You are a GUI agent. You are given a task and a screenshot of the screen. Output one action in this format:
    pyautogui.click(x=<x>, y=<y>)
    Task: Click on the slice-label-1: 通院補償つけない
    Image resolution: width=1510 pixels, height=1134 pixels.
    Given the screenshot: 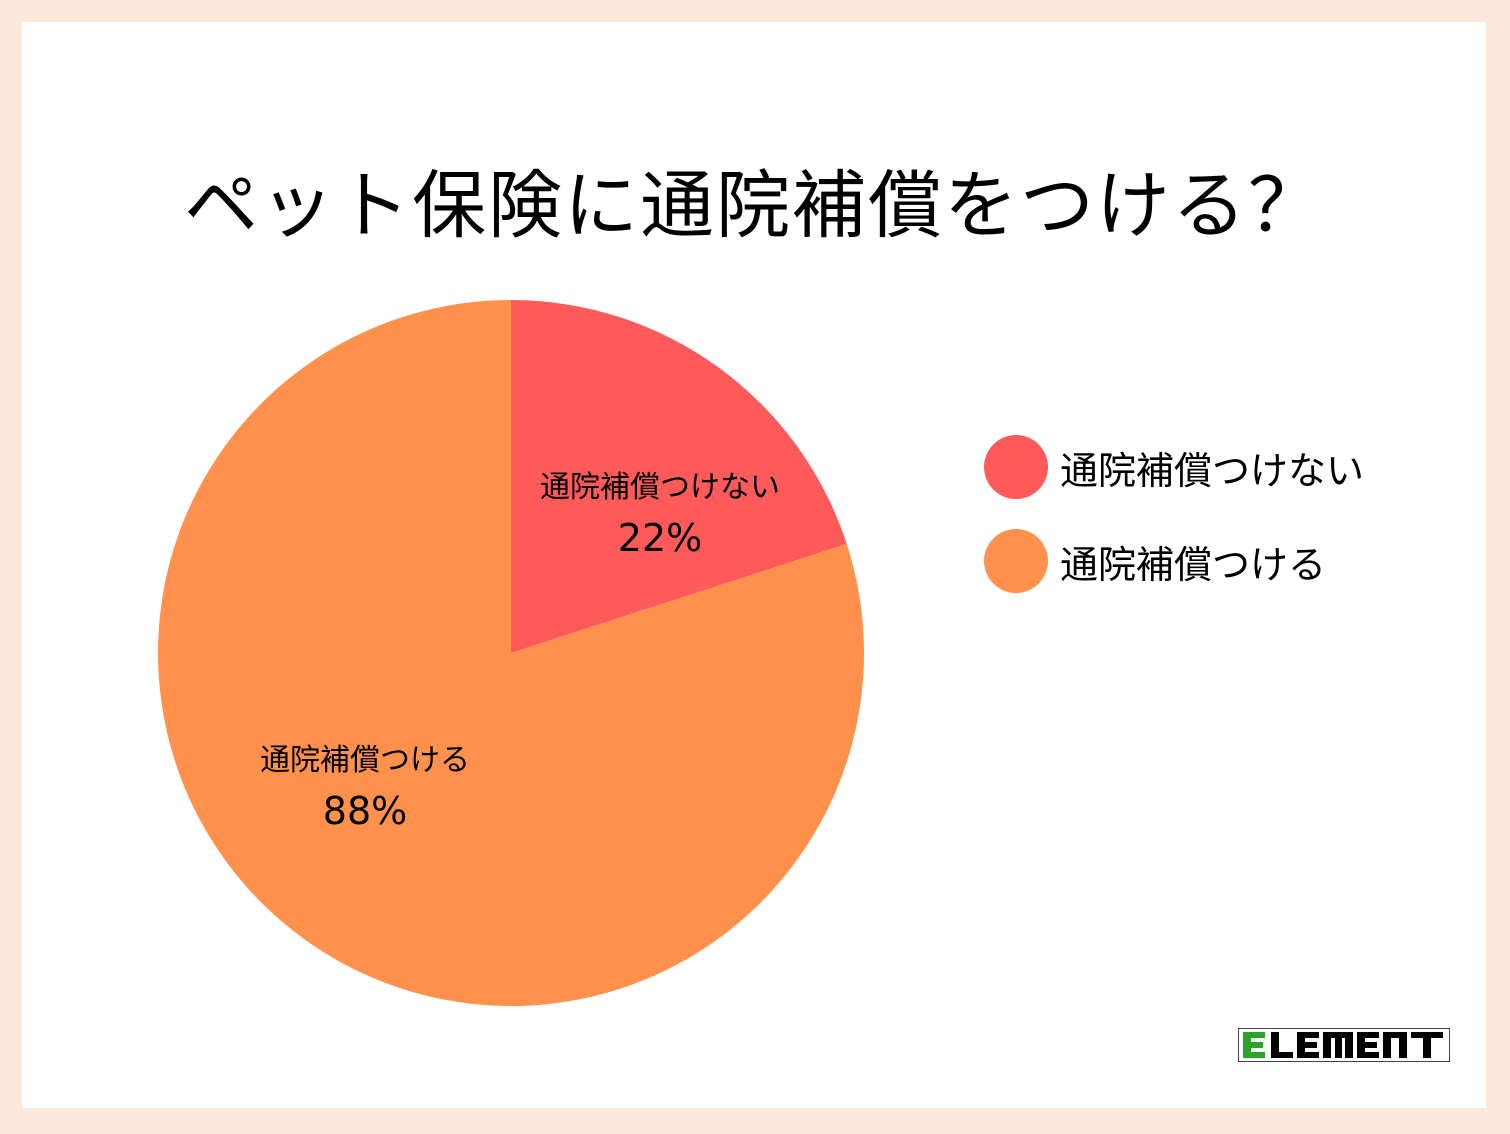 What is the action you would take?
    pyautogui.click(x=660, y=487)
    